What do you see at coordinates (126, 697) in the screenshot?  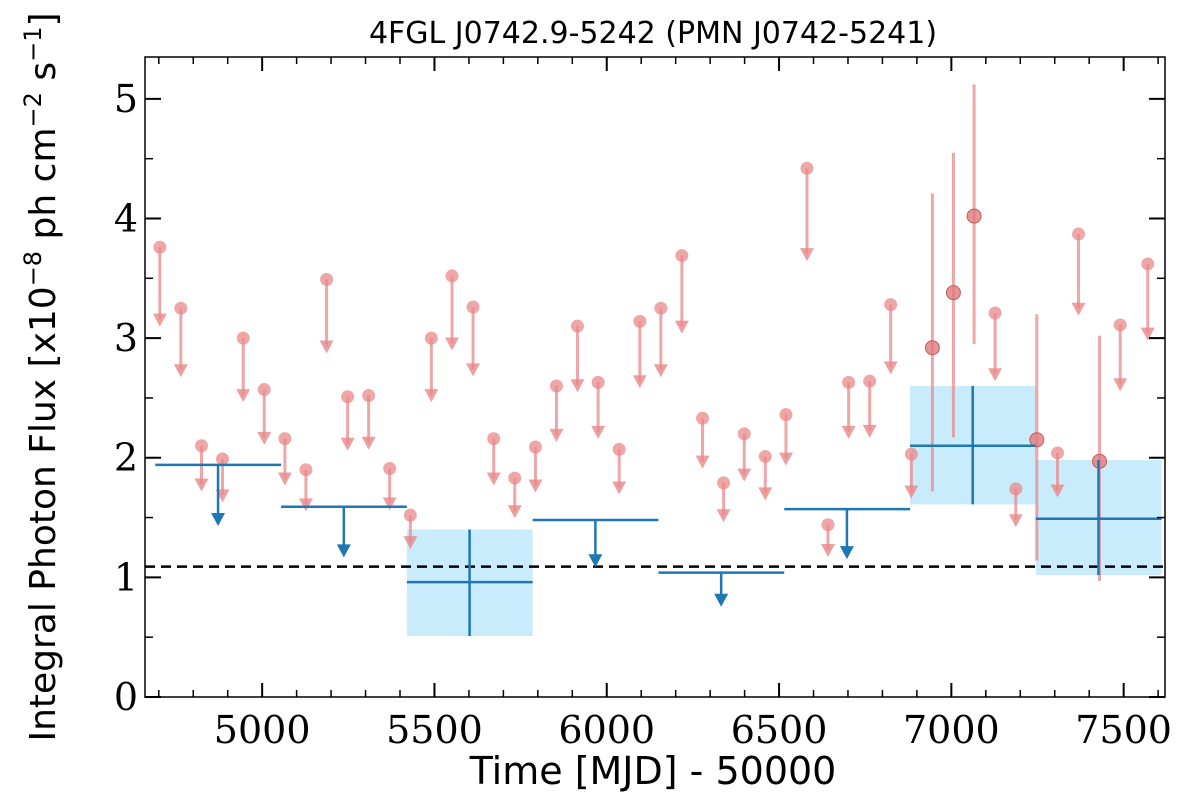 I see `y-tick-label: 0` at bounding box center [126, 697].